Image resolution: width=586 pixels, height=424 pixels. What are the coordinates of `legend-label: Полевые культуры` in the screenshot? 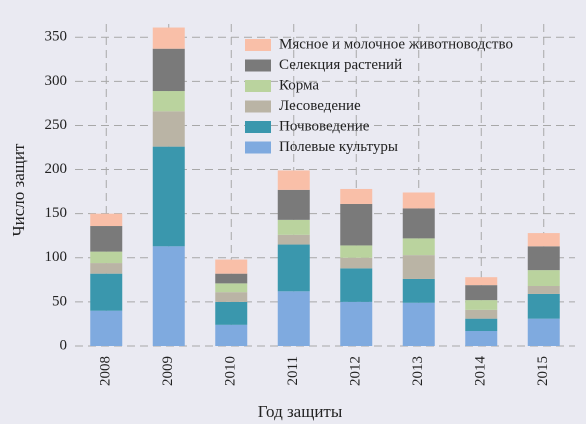 It's located at (338, 147).